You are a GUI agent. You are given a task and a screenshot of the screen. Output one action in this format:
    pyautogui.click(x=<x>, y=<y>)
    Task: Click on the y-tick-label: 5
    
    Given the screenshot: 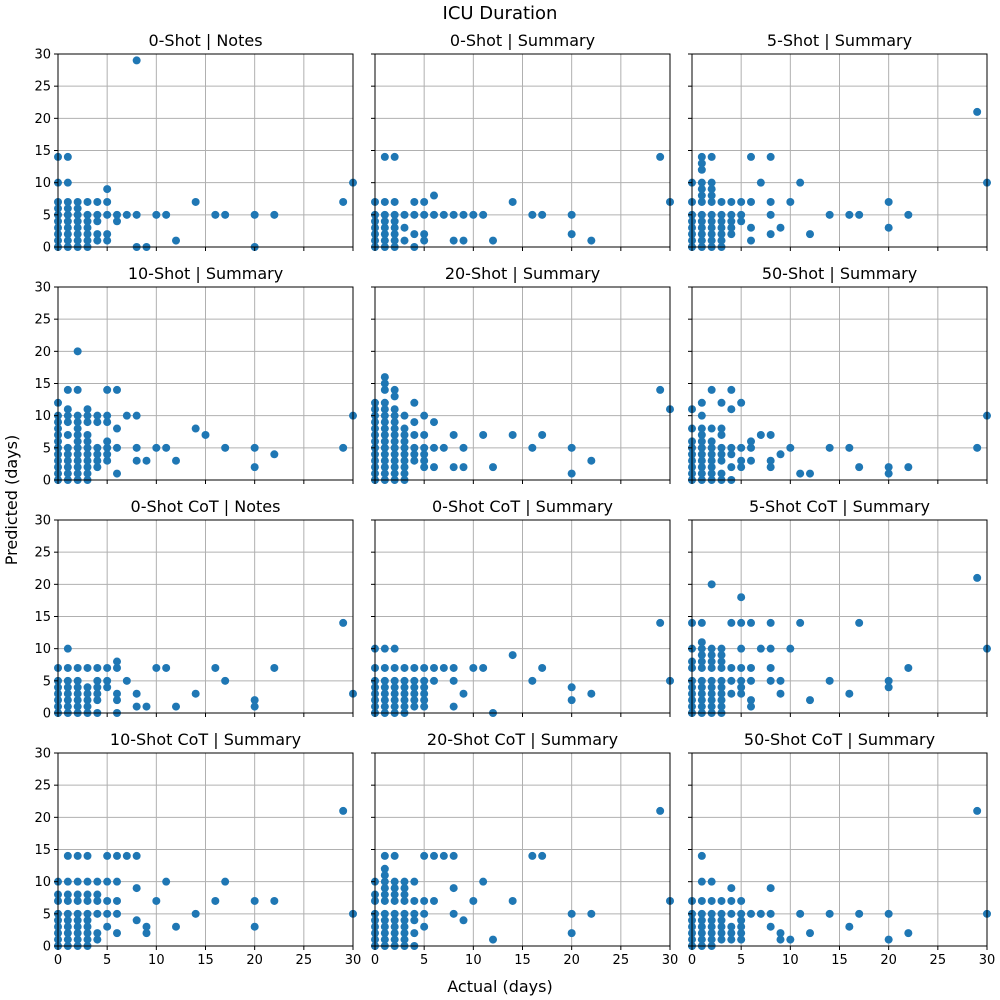 What is the action you would take?
    pyautogui.click(x=47, y=215)
    